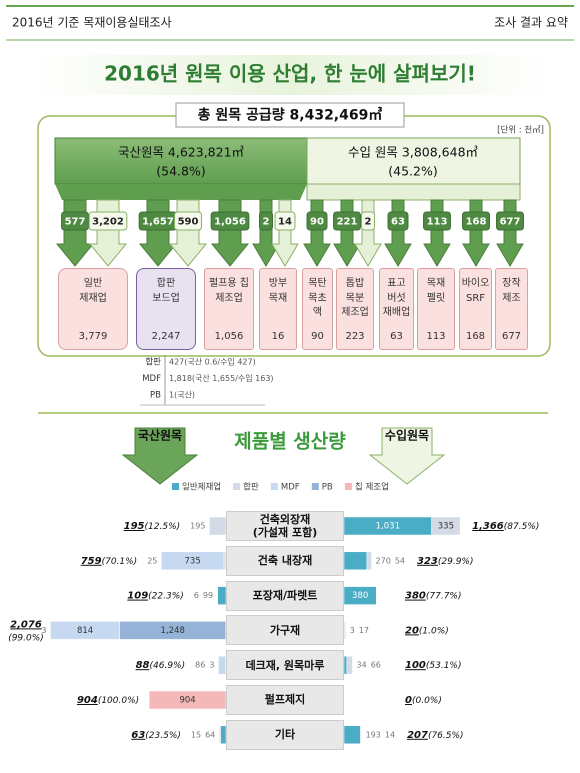 The width and height of the screenshot is (580, 773). I want to click on bar-value-label: 735, so click(193, 561).